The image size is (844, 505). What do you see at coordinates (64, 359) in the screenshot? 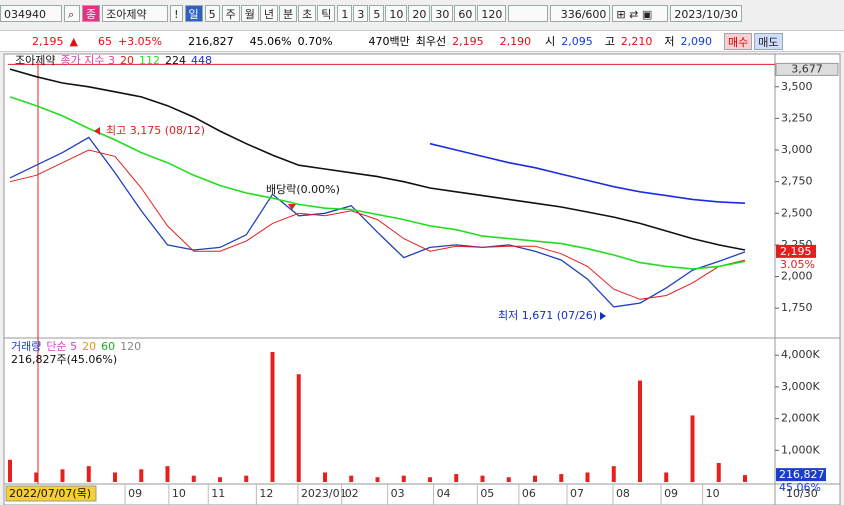
I see `volume-subtitle: 216,827주(45.06%)` at bounding box center [64, 359].